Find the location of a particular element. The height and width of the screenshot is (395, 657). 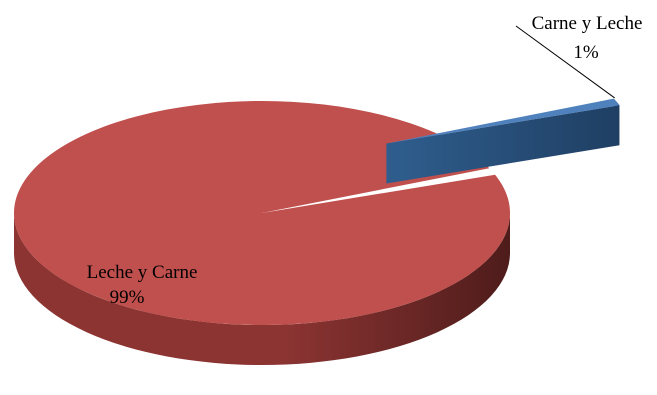

slice-carne-y-leche is located at coordinates (503, 121).